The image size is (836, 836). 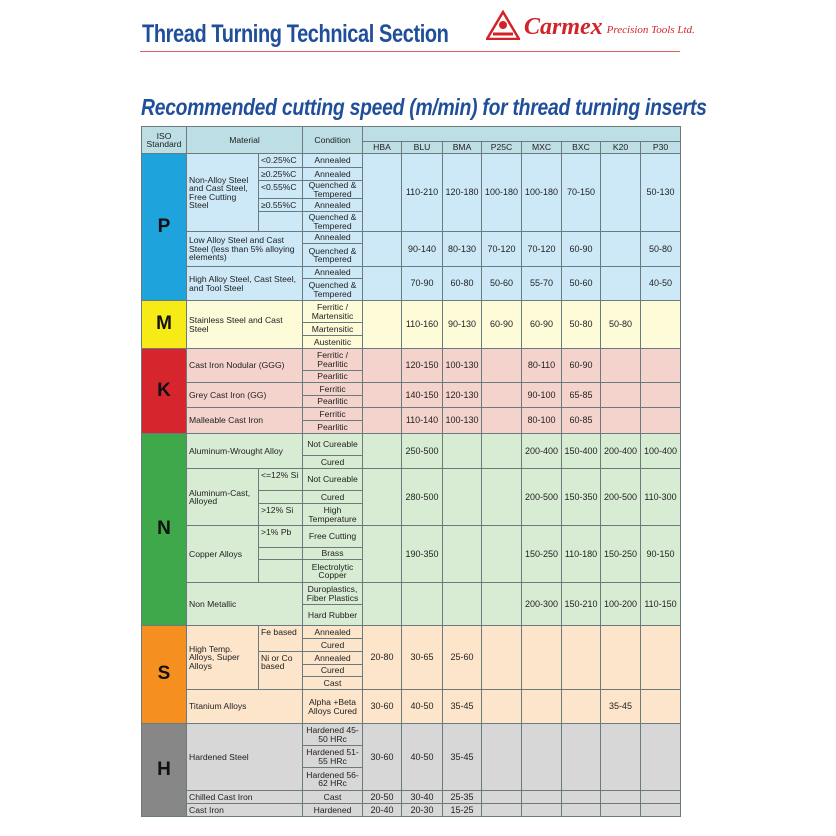 What do you see at coordinates (411, 615) in the screenshot?
I see `table-row: Hard Rubber` at bounding box center [411, 615].